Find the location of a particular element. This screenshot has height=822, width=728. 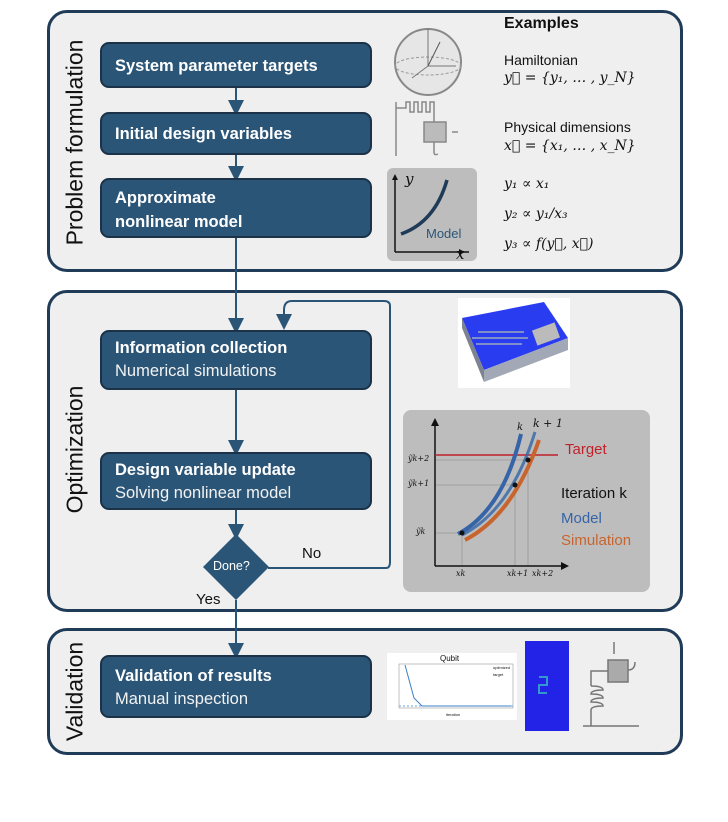

qubit-plot-legend-optimized: optimized is located at coordinates (502, 667).